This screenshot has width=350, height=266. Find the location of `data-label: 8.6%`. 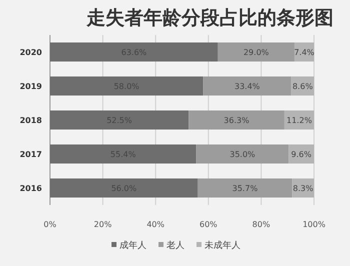

data-label: 8.6% is located at coordinates (303, 86).